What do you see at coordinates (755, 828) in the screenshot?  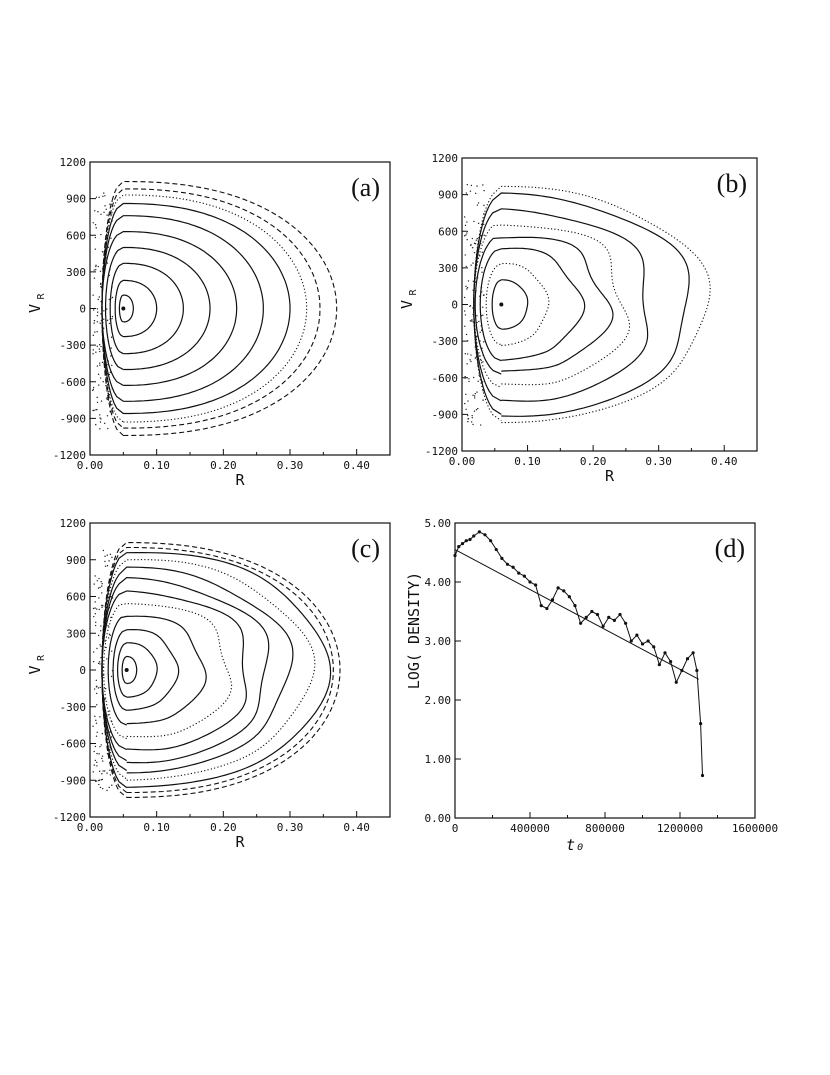 I see `x-tick-label: 1600000` at bounding box center [755, 828].